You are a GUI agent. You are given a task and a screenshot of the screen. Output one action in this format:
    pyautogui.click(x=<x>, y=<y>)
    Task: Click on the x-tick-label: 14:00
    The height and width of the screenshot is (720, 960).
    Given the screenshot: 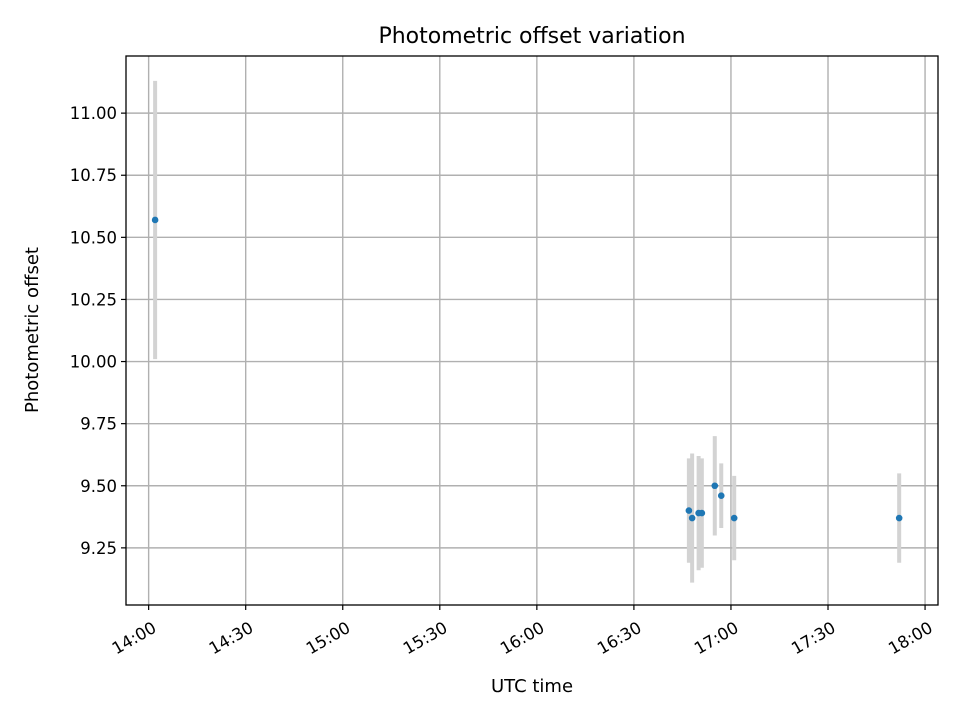 What is the action you would take?
    pyautogui.click(x=134, y=638)
    